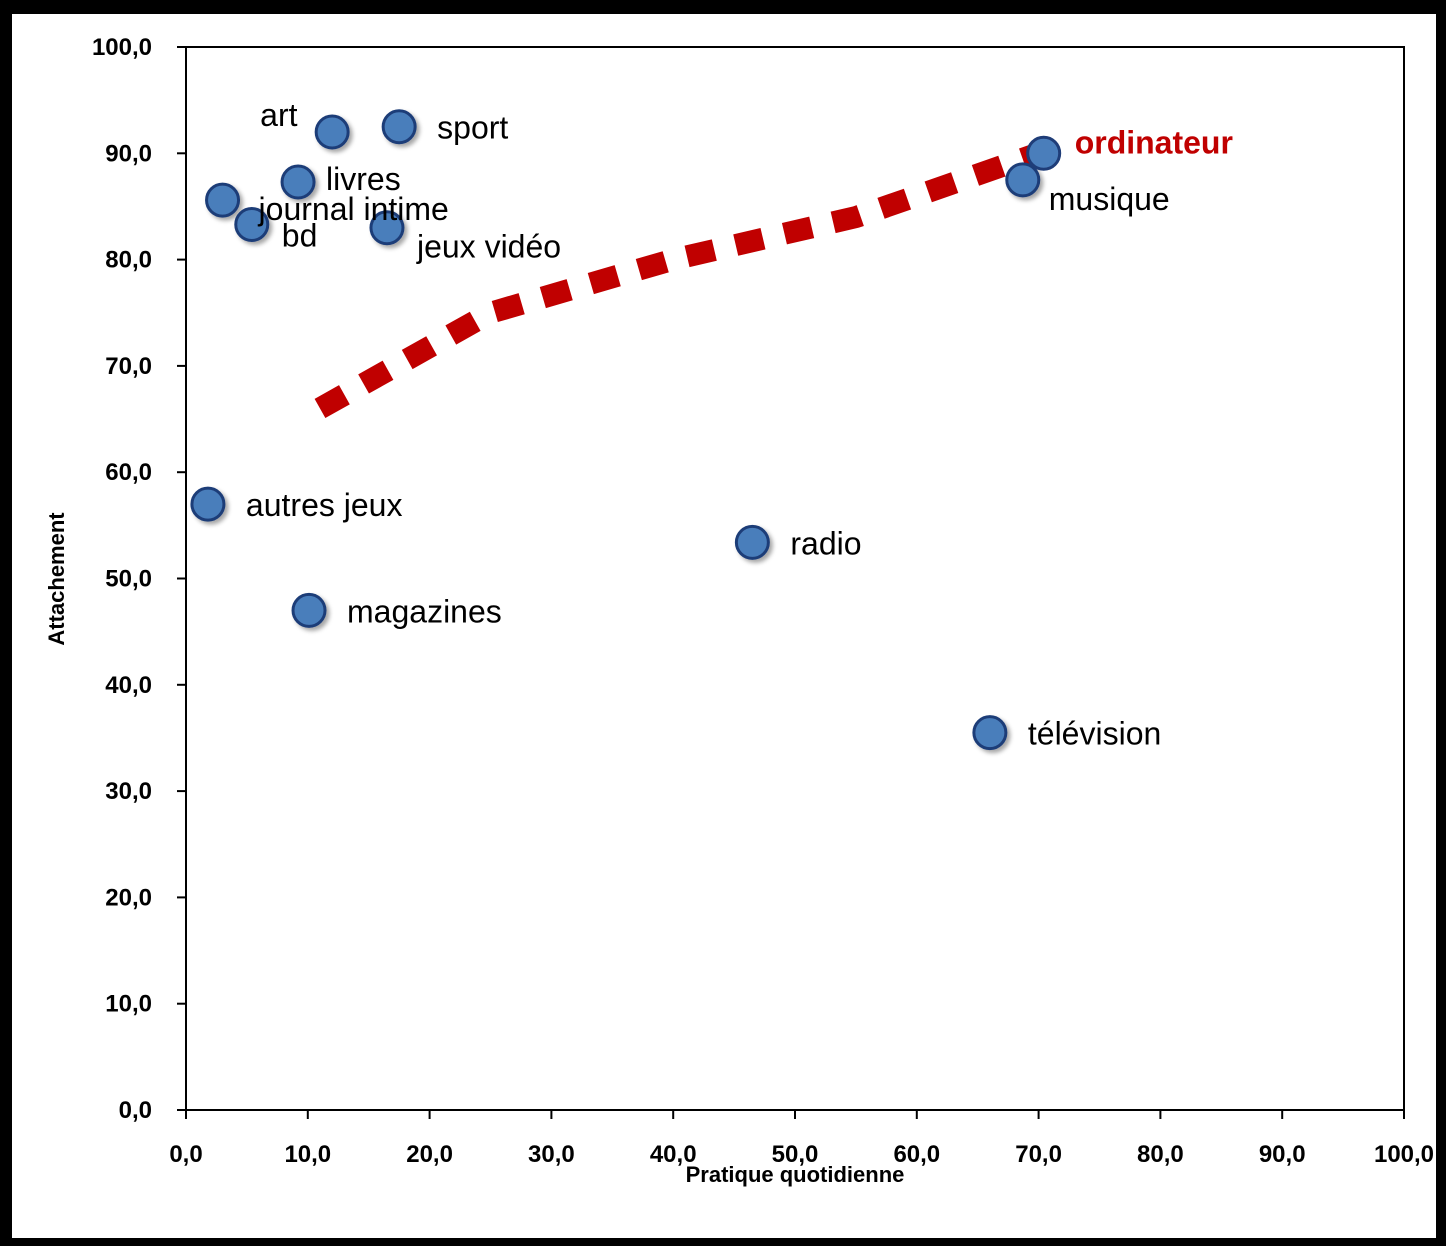 Image resolution: width=1446 pixels, height=1246 pixels. What do you see at coordinates (825, 543) in the screenshot?
I see `label-radio: radio` at bounding box center [825, 543].